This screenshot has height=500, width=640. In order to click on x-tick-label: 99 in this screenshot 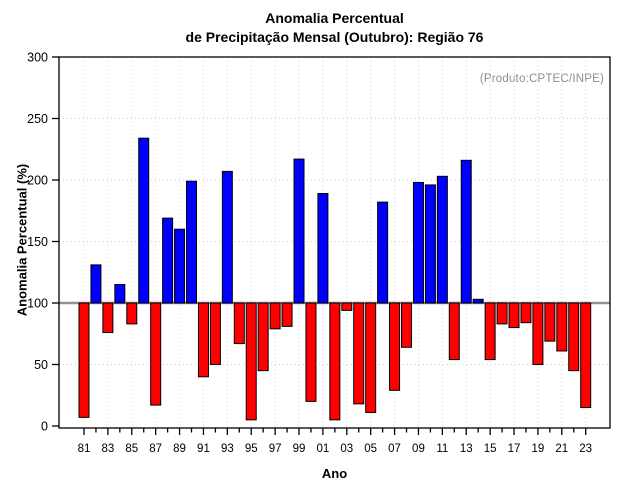, I will do `click(299, 449)`.